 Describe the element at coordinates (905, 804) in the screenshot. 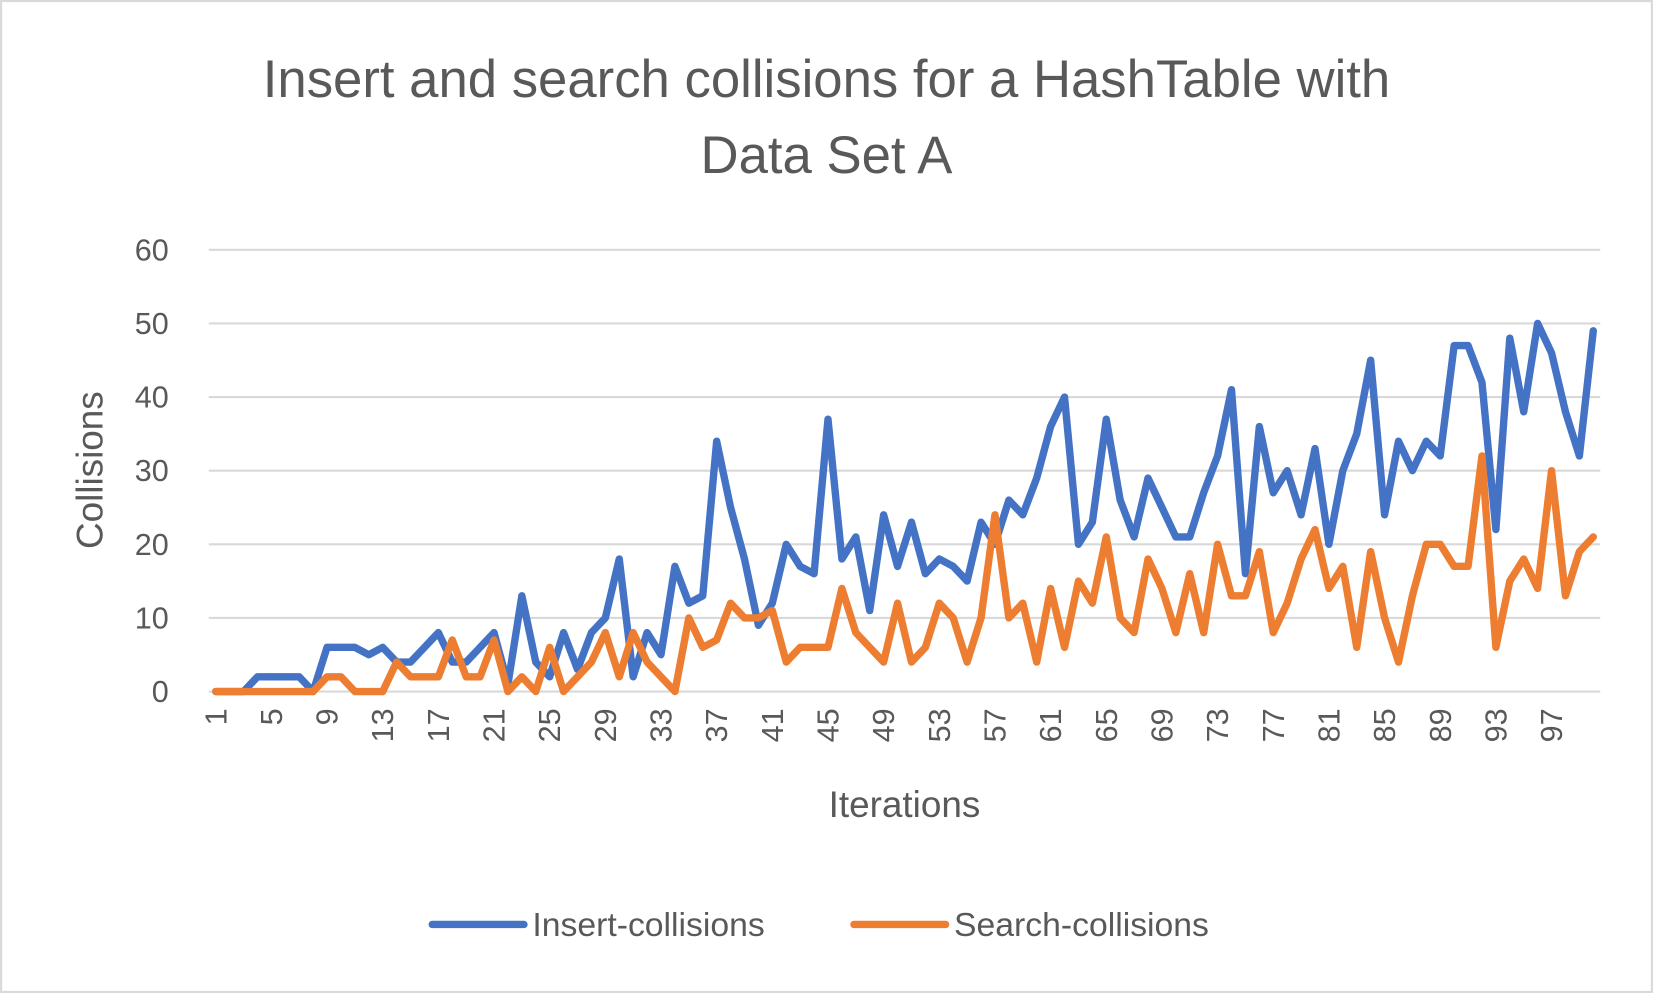

I see `x-axis-label: Iterations` at that location.